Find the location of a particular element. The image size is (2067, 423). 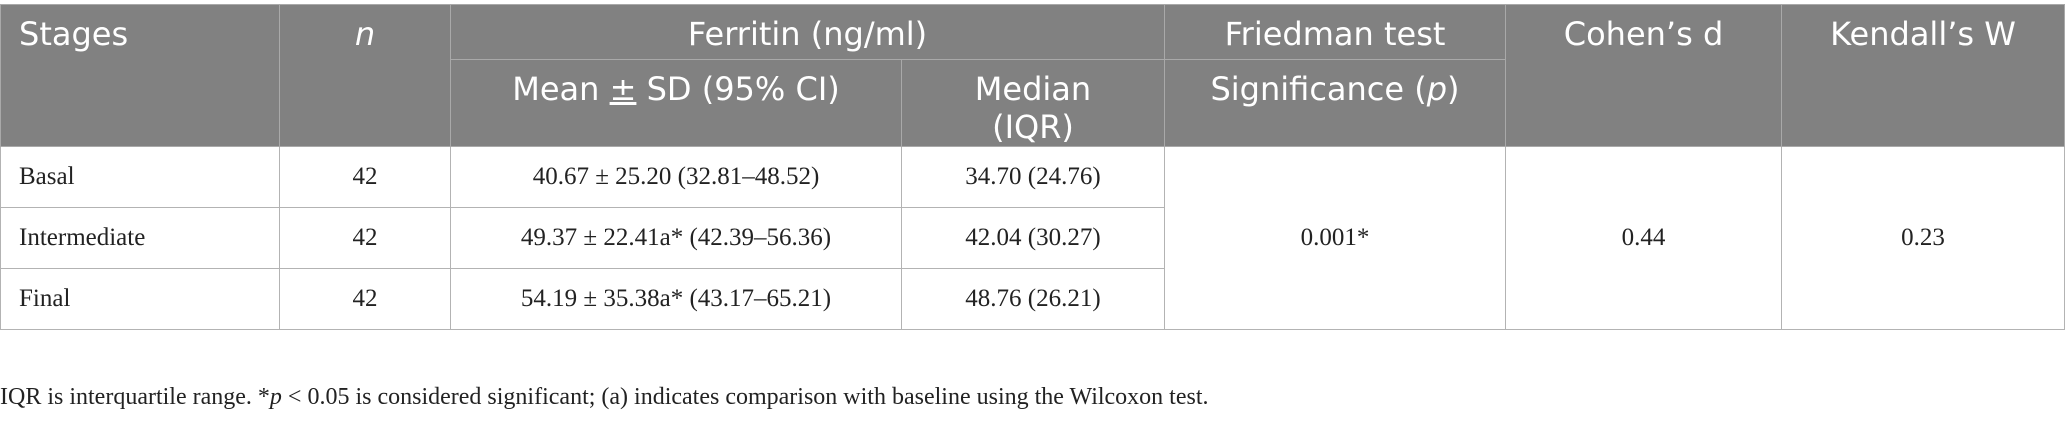

header-significance: Significance (p) is located at coordinates (1335, 103).